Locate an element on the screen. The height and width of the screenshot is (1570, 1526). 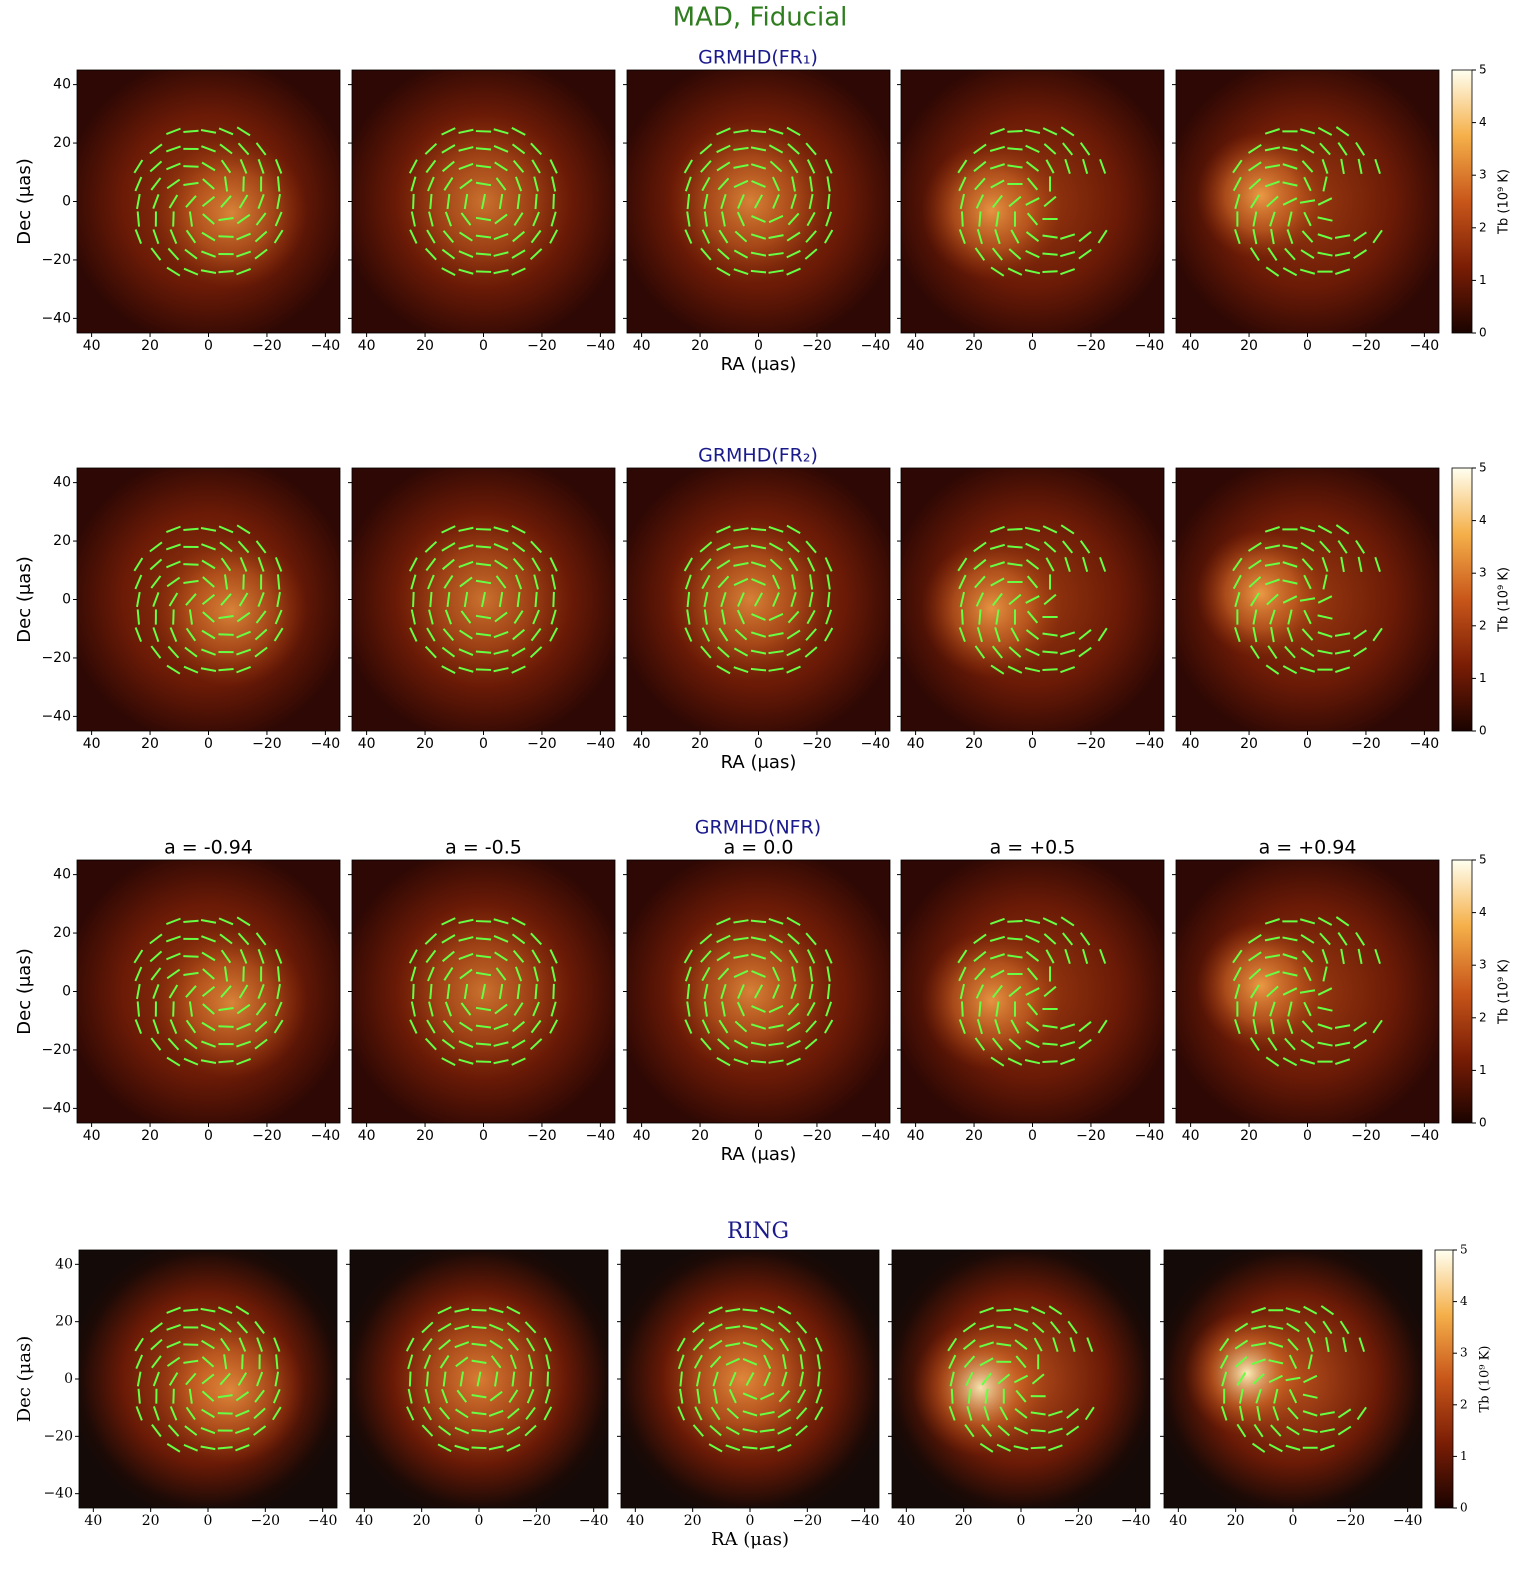
x-tick-label: 40 is located at coordinates (1191, 346).